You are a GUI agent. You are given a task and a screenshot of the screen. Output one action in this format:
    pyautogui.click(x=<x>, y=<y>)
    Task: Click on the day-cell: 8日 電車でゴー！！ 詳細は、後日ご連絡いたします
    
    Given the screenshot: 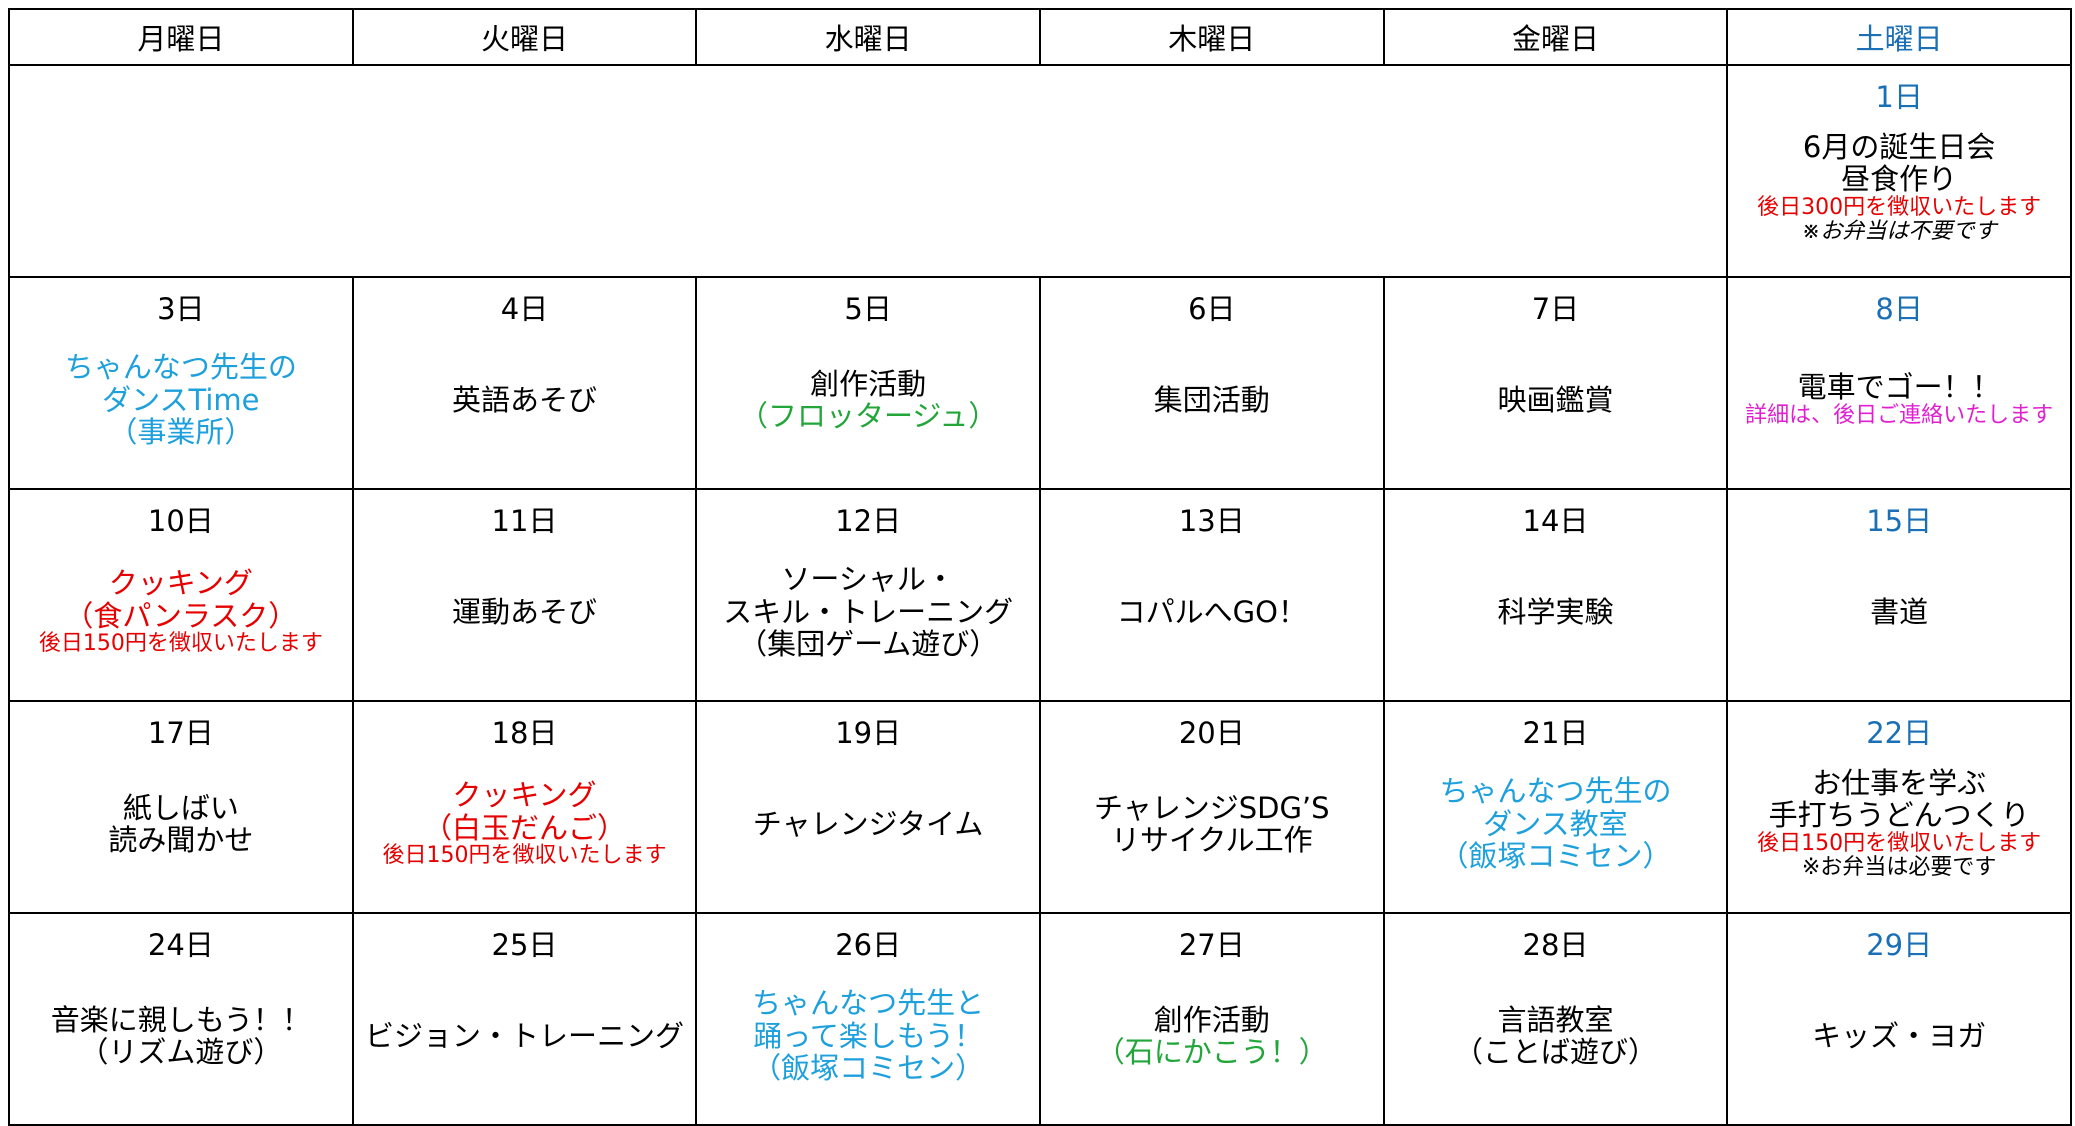 What is the action you would take?
    pyautogui.click(x=1899, y=383)
    